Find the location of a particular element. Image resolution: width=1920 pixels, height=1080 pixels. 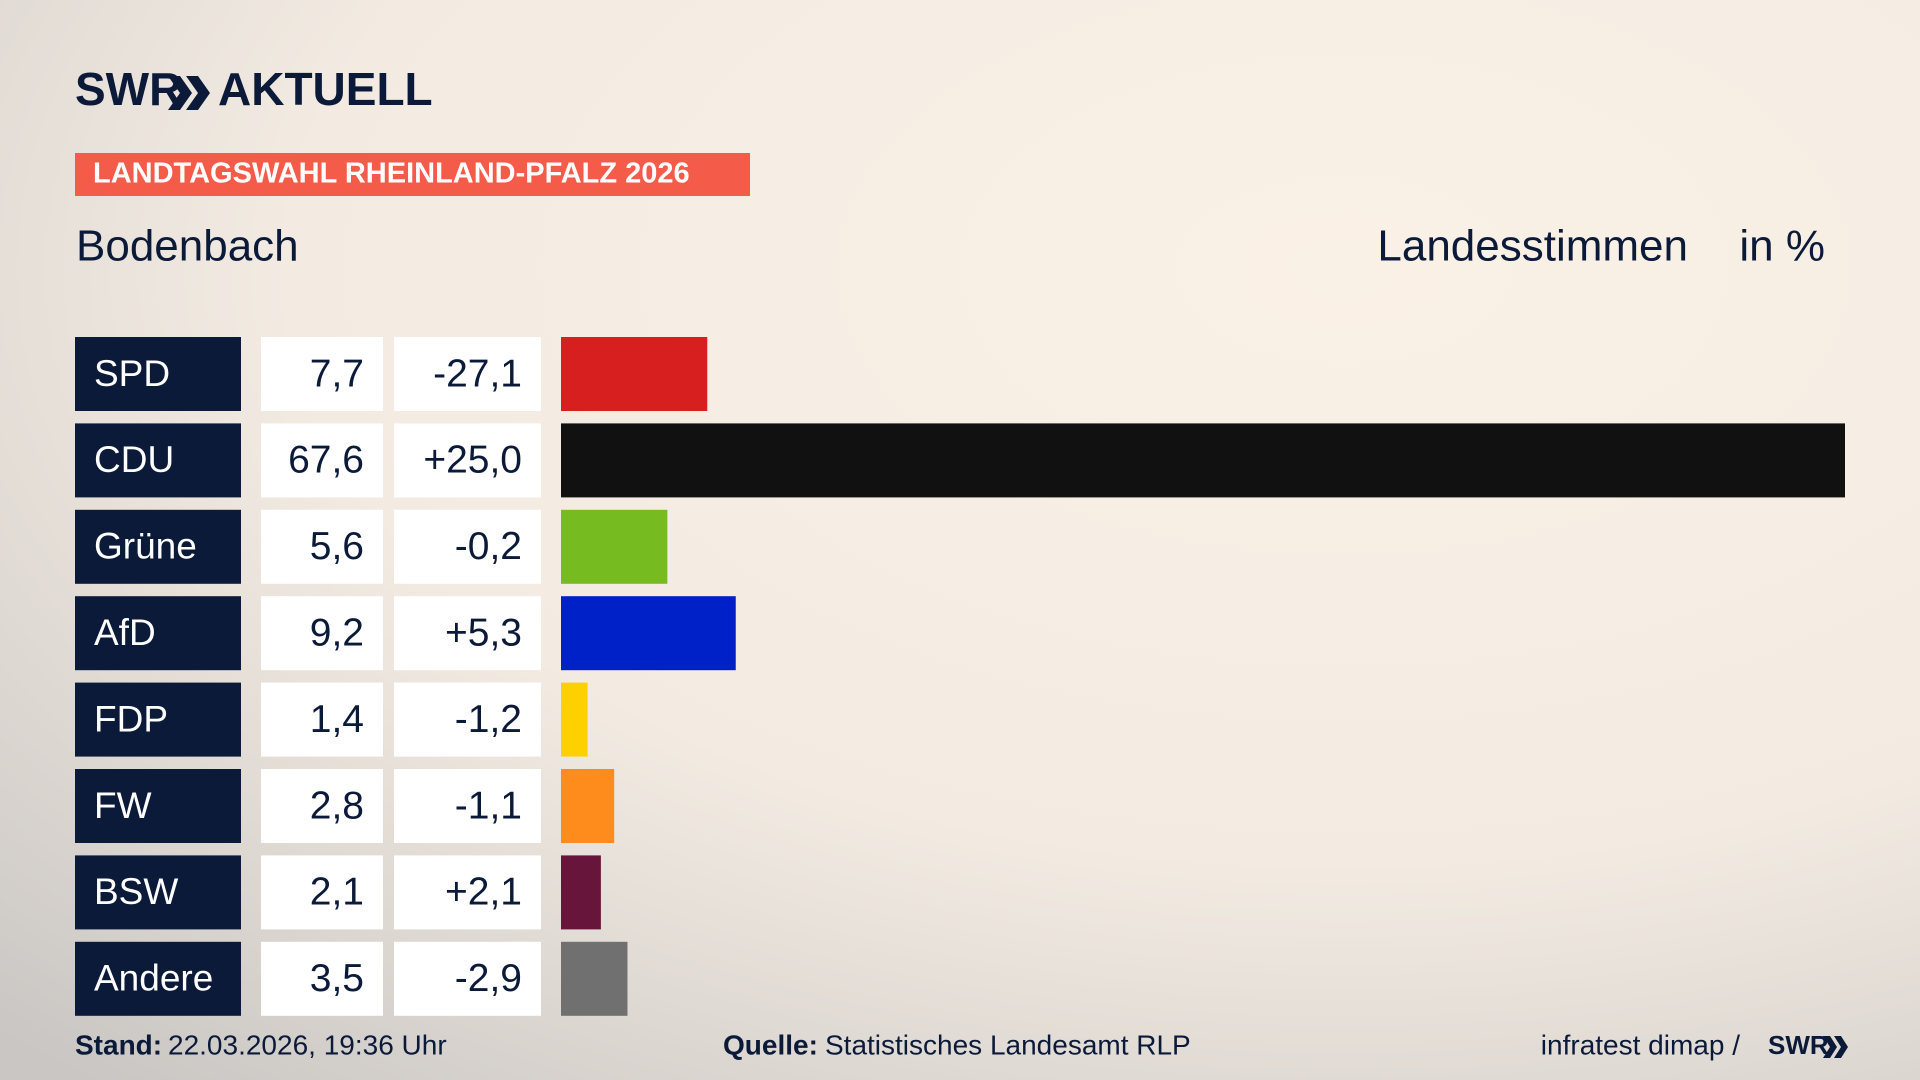

change-label: -27,1 is located at coordinates (477, 373).